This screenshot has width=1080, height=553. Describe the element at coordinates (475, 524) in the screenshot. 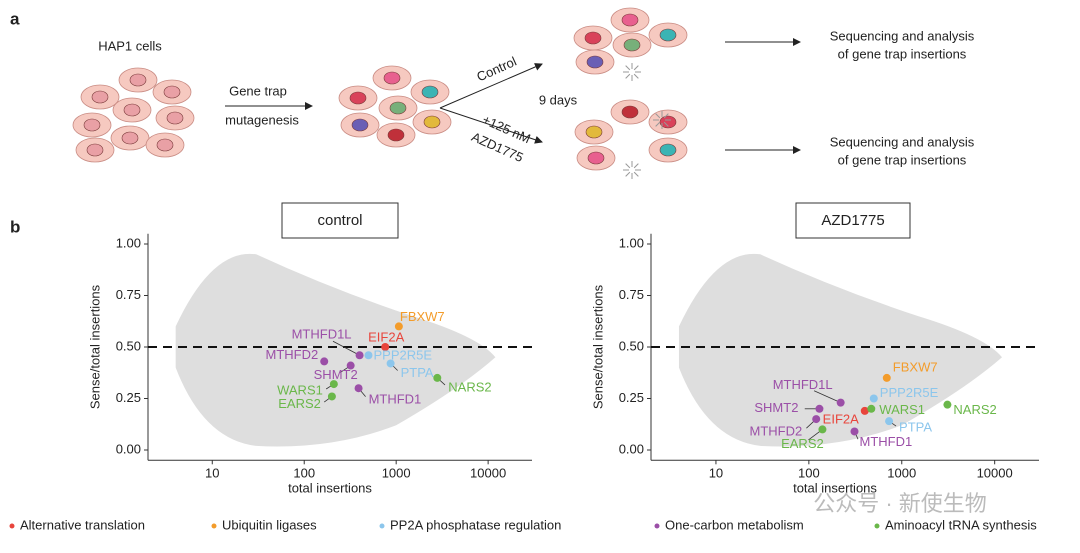

I see `legend-label: PP2A phosphatase regulation` at that location.